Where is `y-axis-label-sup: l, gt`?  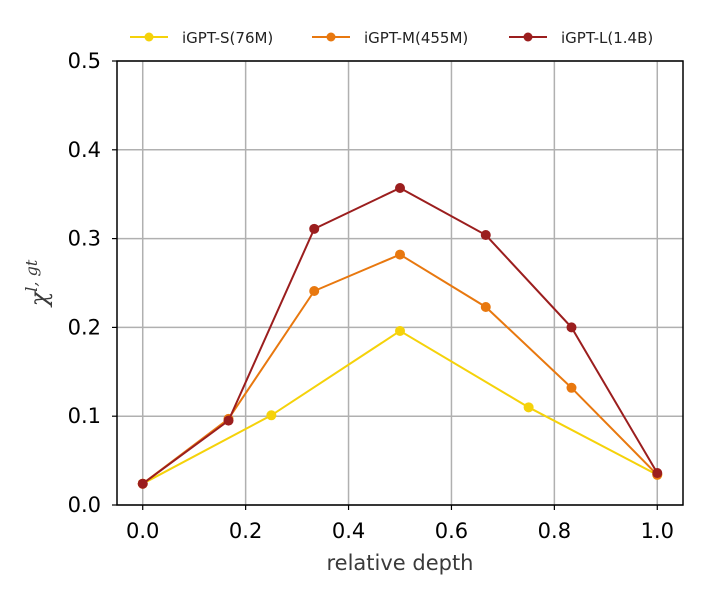 y-axis-label-sup: l, gt is located at coordinates (31, 275).